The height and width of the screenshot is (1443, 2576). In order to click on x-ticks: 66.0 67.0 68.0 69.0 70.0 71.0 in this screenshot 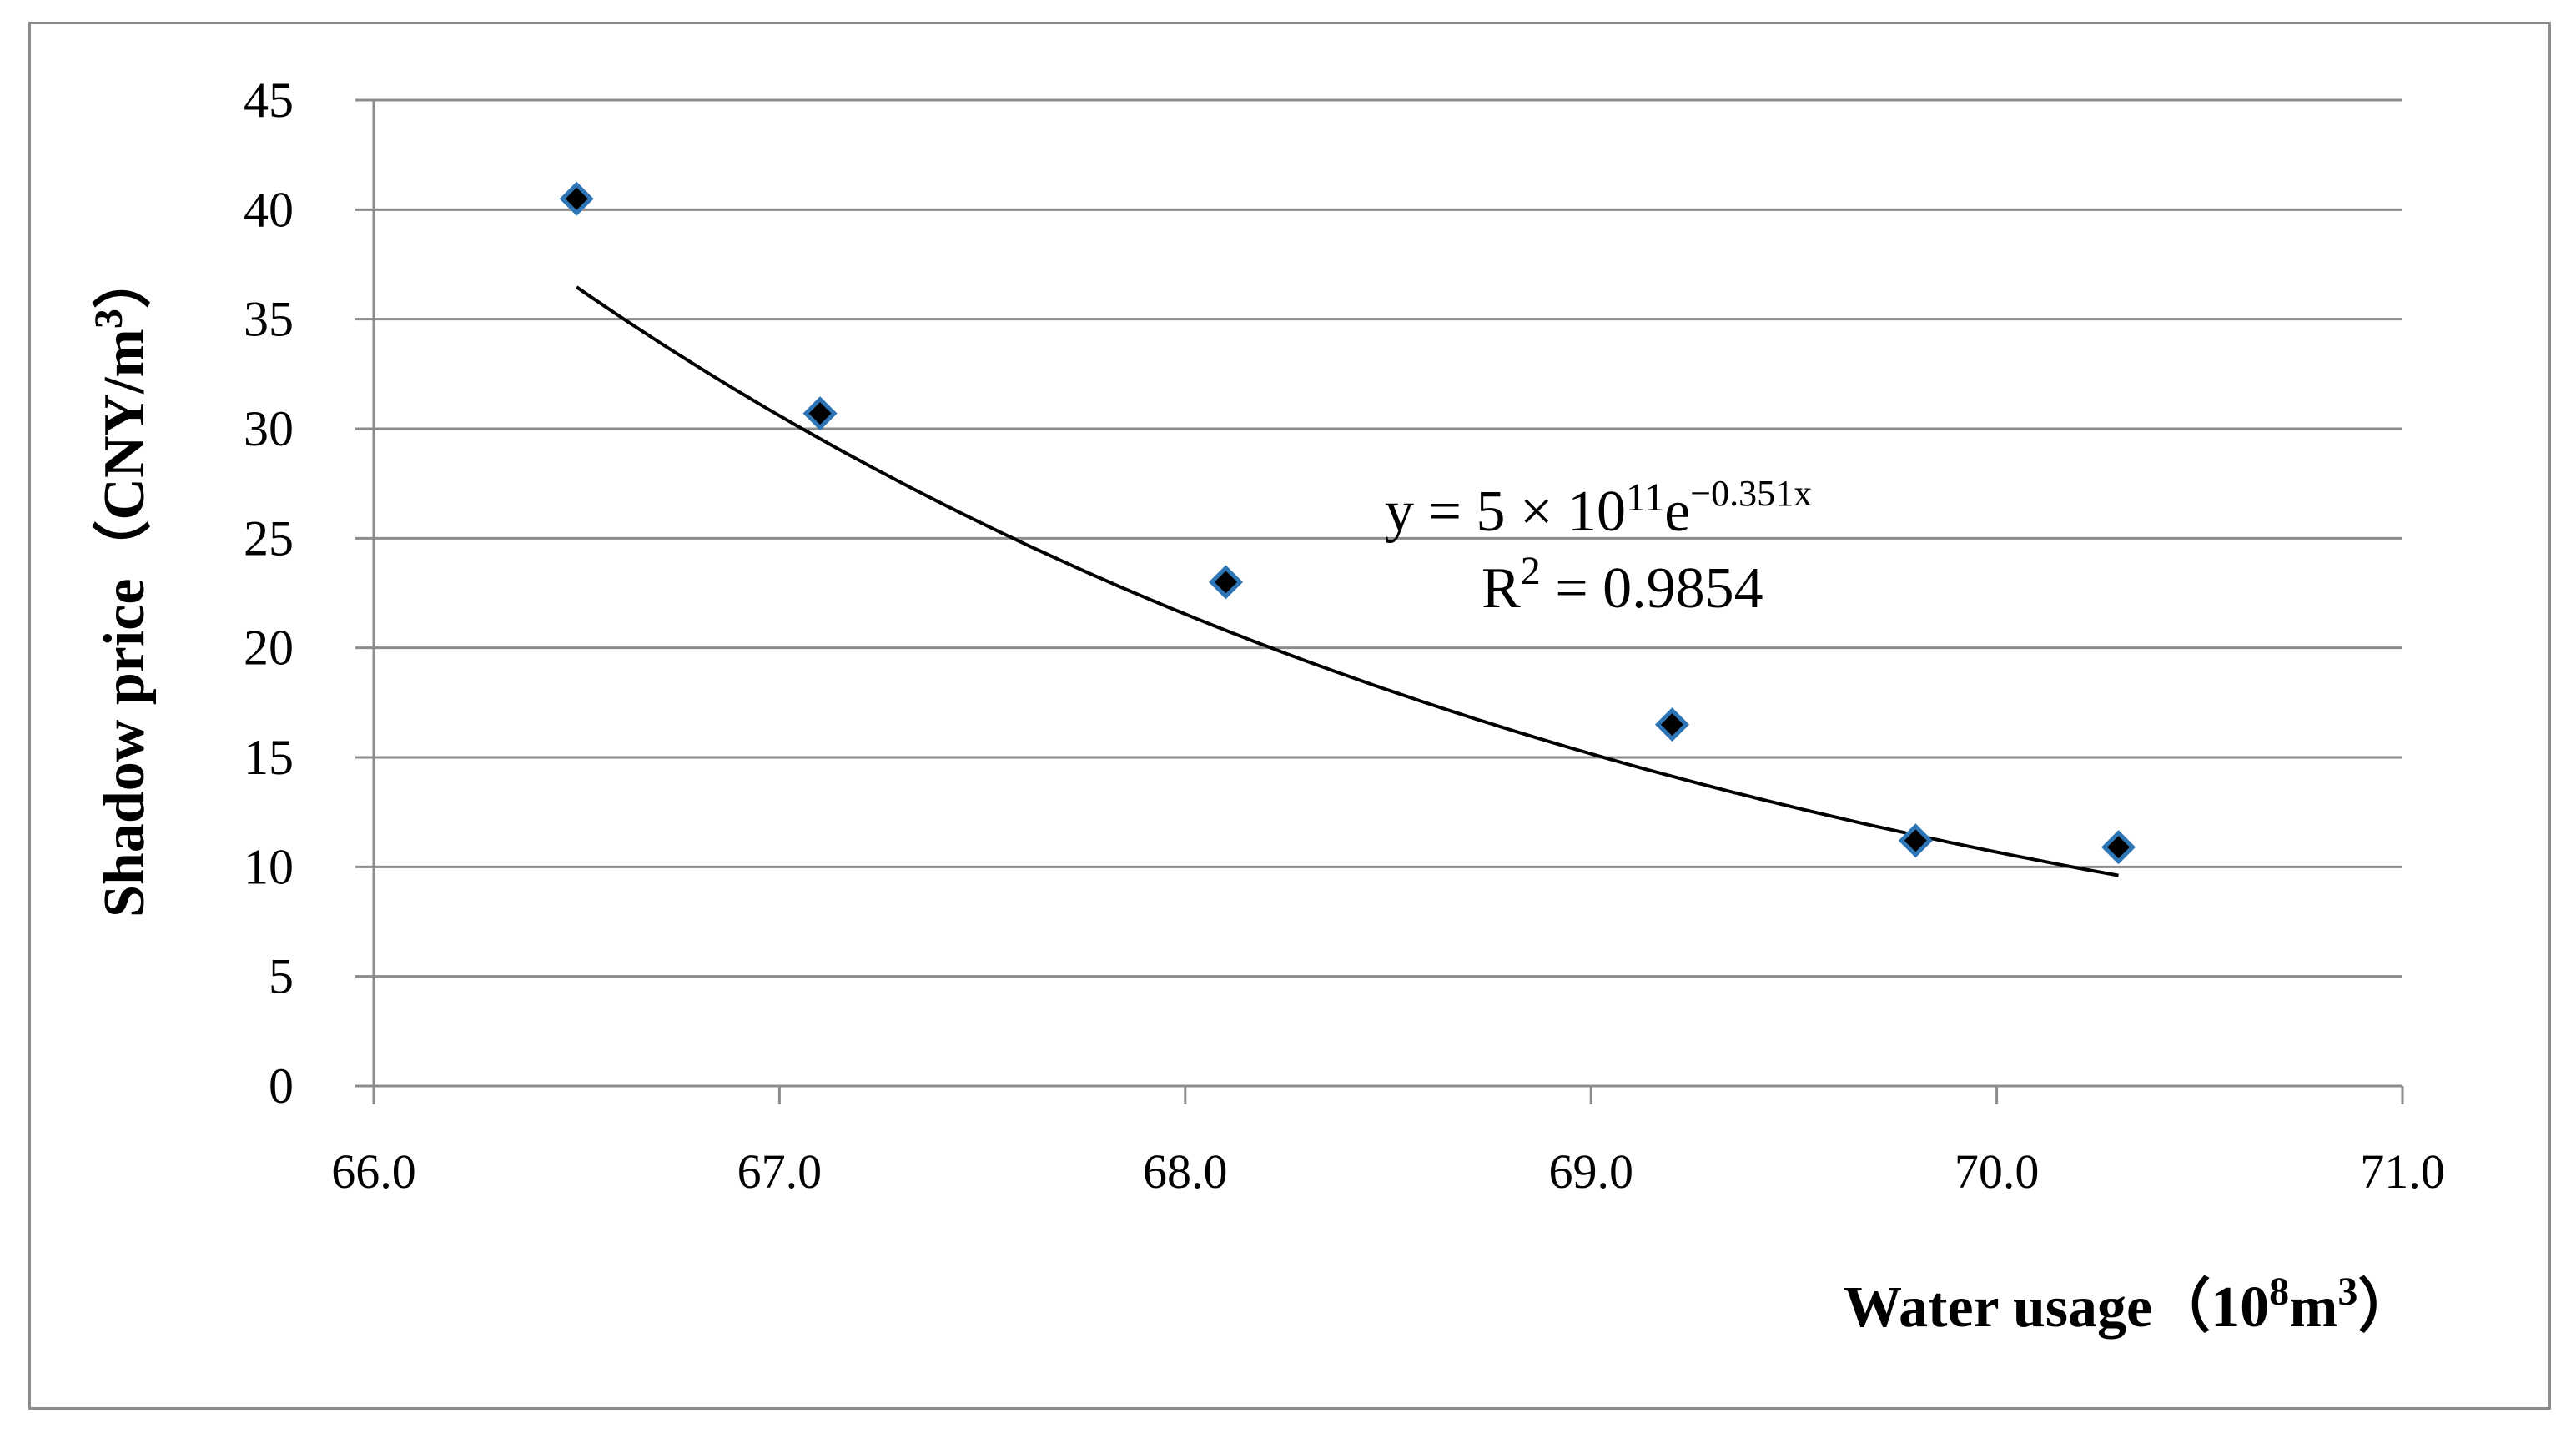, I will do `click(1388, 1142)`.